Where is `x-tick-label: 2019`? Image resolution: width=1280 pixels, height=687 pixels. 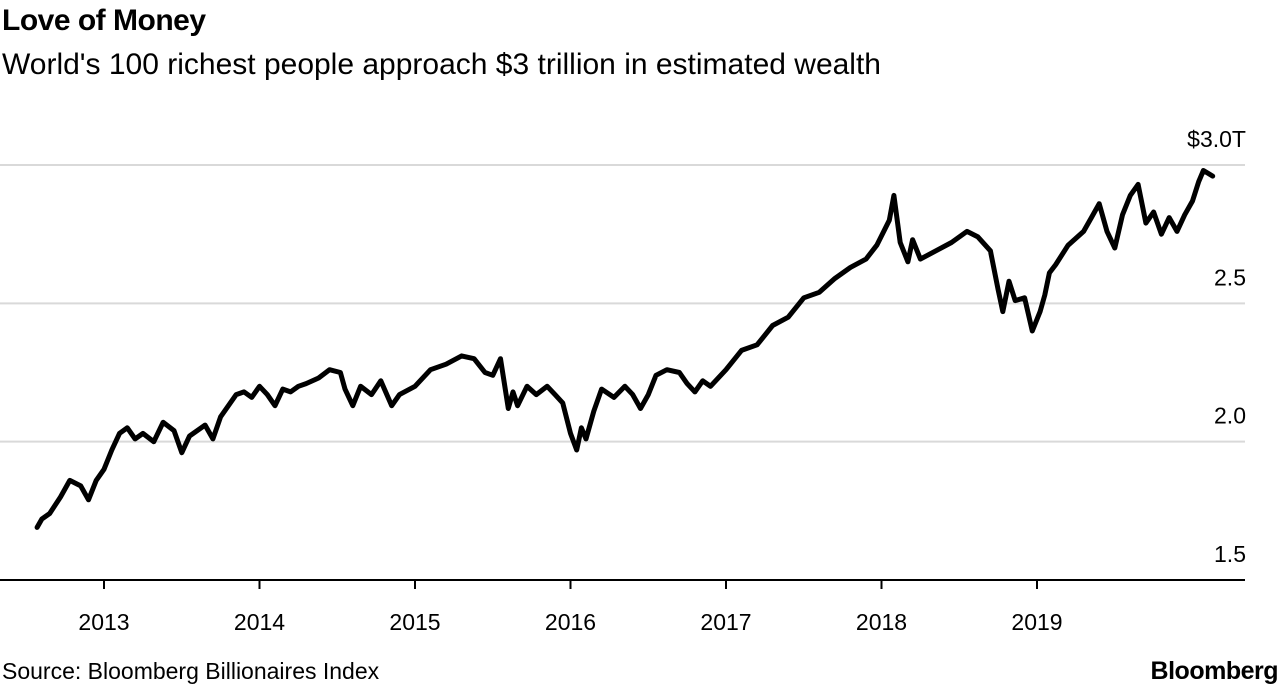
x-tick-label: 2019 is located at coordinates (1036, 622).